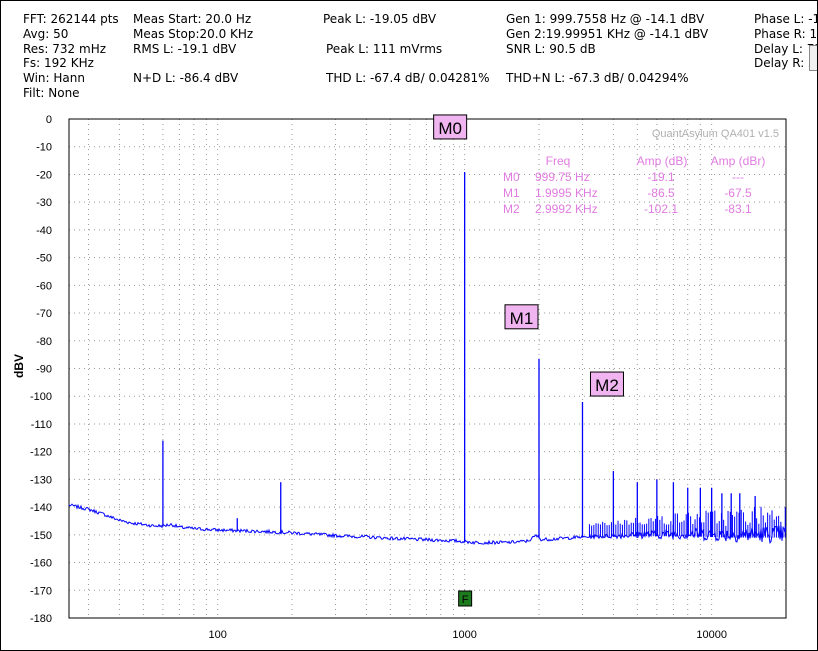  I want to click on filter-readout: Filt: None, so click(51, 93).